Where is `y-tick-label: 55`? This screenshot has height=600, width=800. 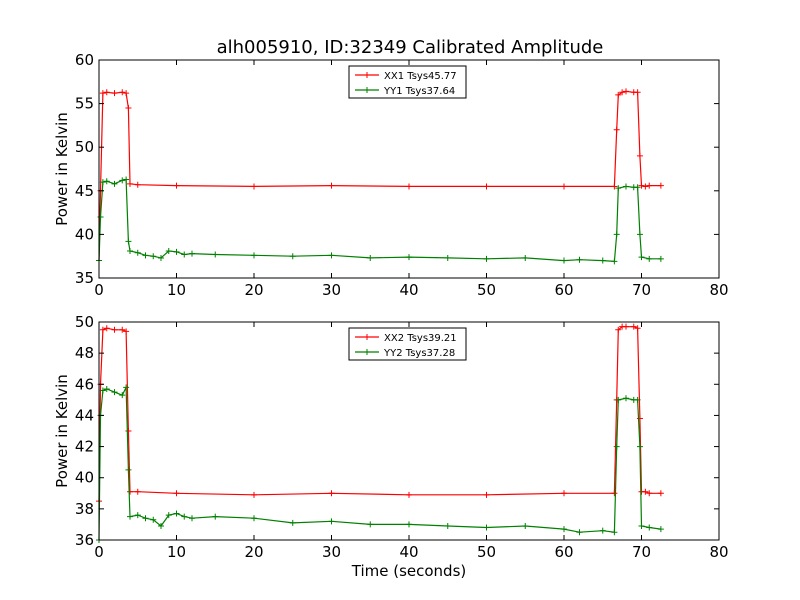
y-tick-label: 55 is located at coordinates (84, 104).